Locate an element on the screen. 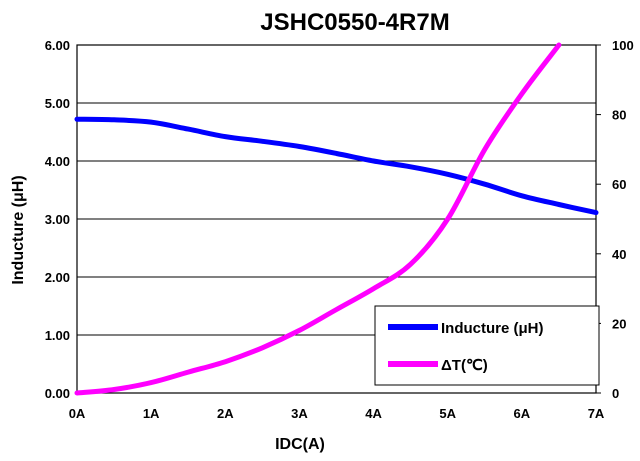  legend-label-temperature: ΔT(℃) is located at coordinates (464, 365).